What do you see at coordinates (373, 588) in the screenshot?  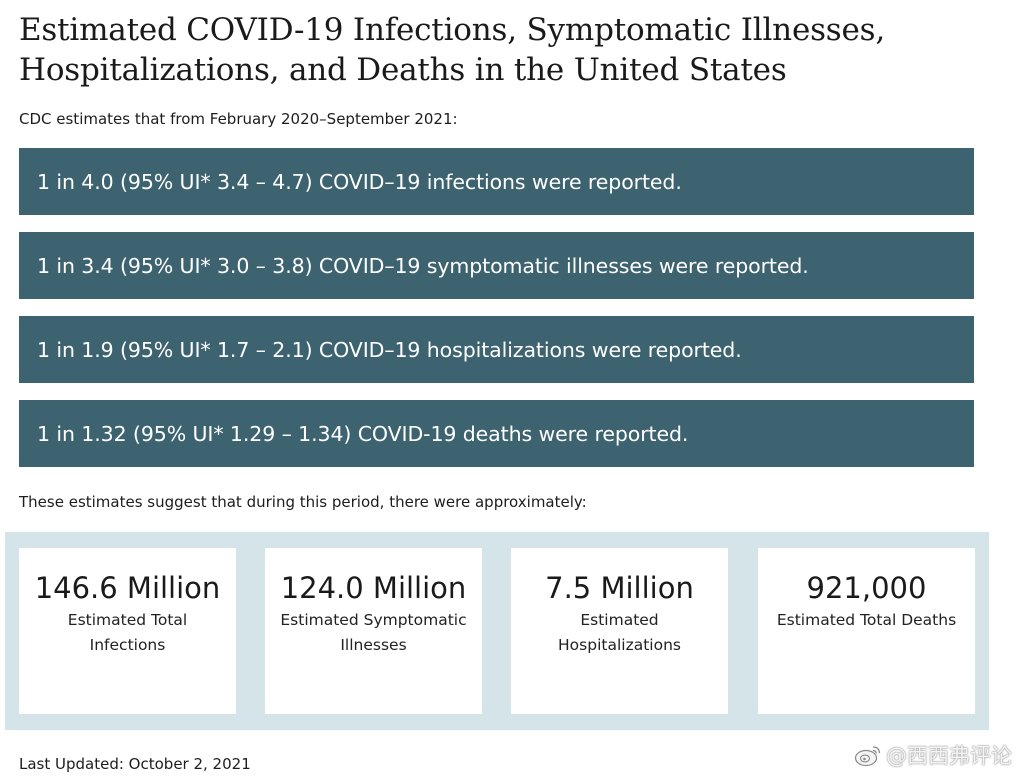 I see `symptomatic-illnesses-value: 124.0 Million` at bounding box center [373, 588].